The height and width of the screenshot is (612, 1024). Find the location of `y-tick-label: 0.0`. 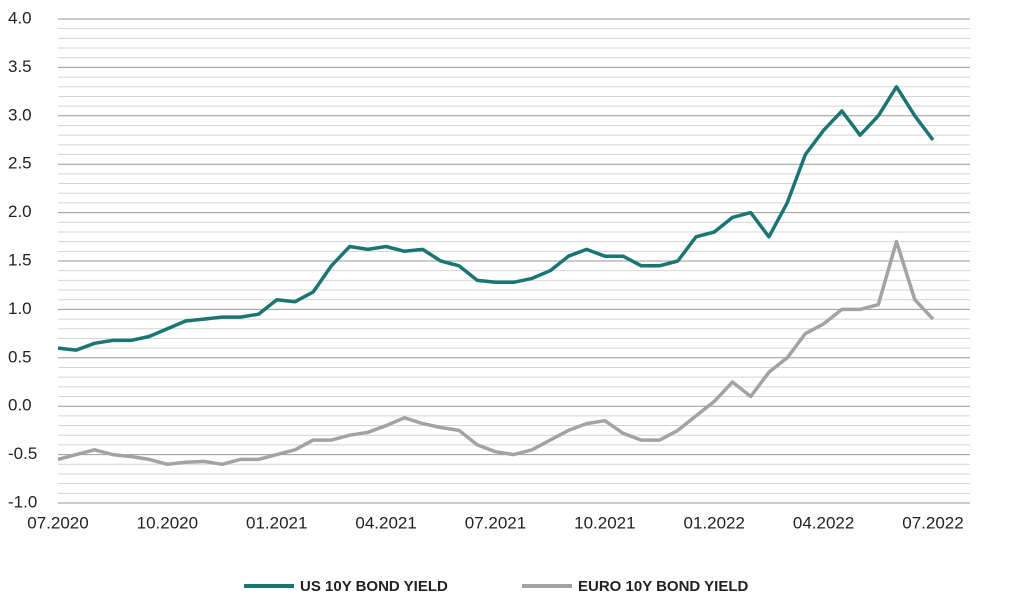

y-tick-label: 0.0 is located at coordinates (20, 405).